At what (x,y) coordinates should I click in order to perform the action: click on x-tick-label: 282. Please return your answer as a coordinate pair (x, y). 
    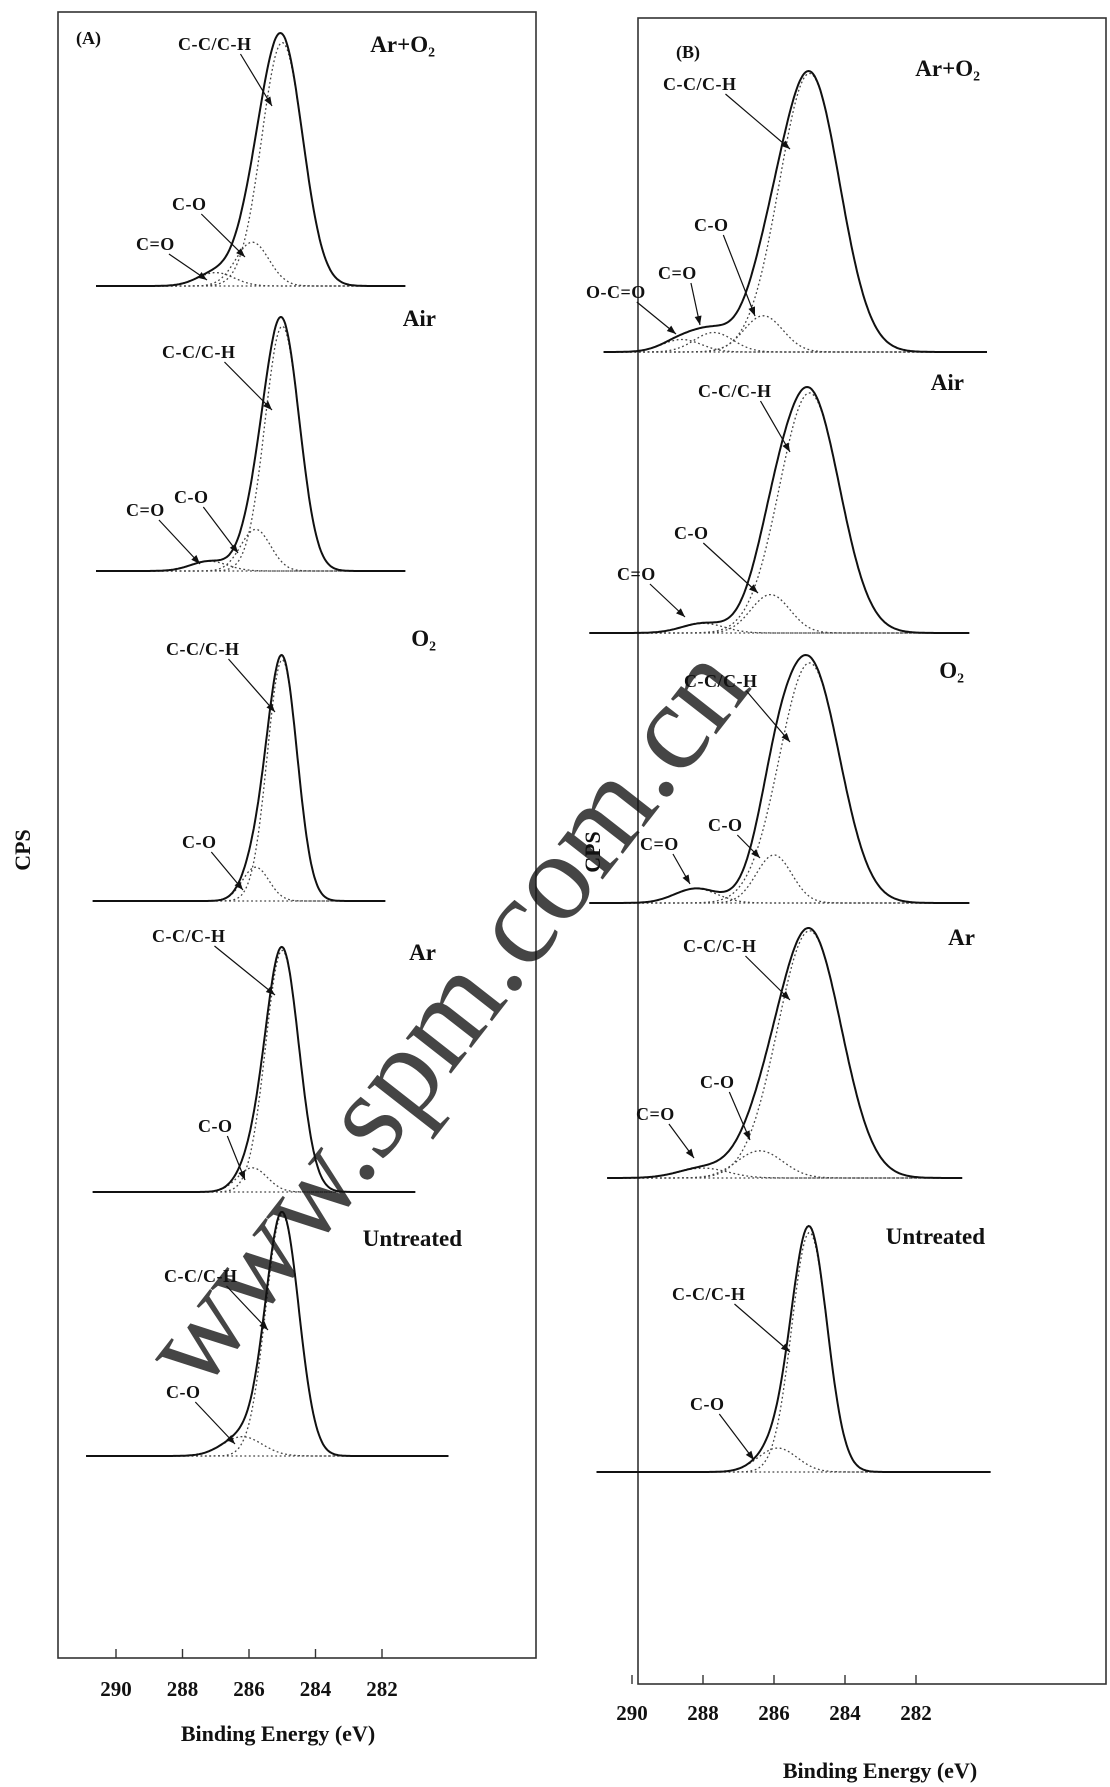
    Looking at the image, I should click on (382, 1689).